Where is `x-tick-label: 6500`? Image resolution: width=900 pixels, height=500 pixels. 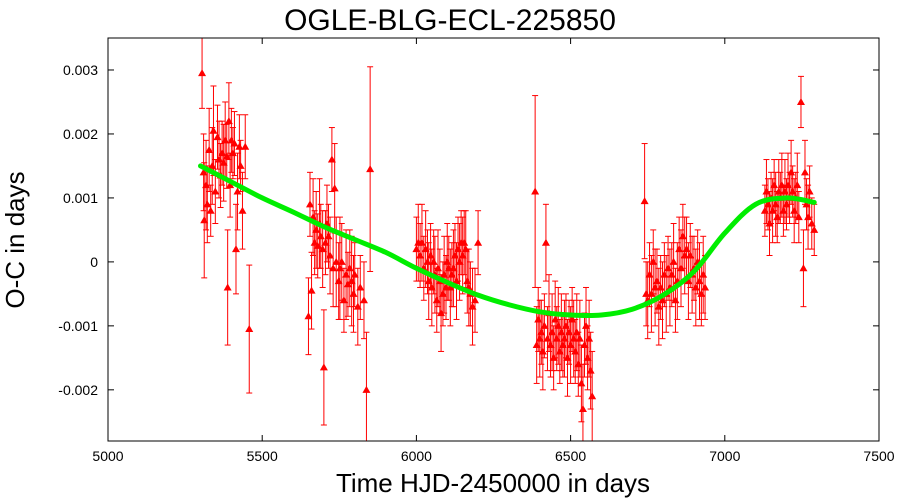
x-tick-label: 6500 is located at coordinates (570, 456).